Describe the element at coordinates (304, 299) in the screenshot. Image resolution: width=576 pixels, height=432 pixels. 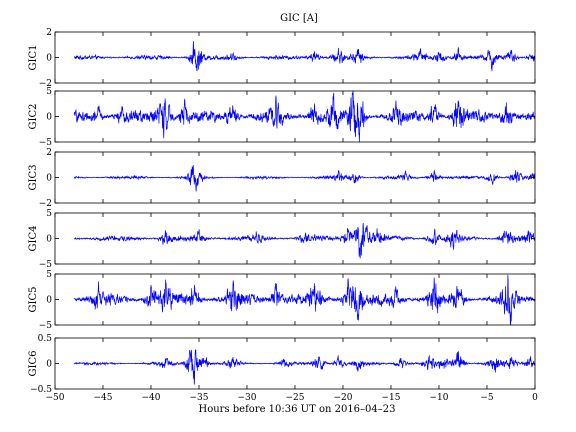
I see `series-line-gic5` at that location.